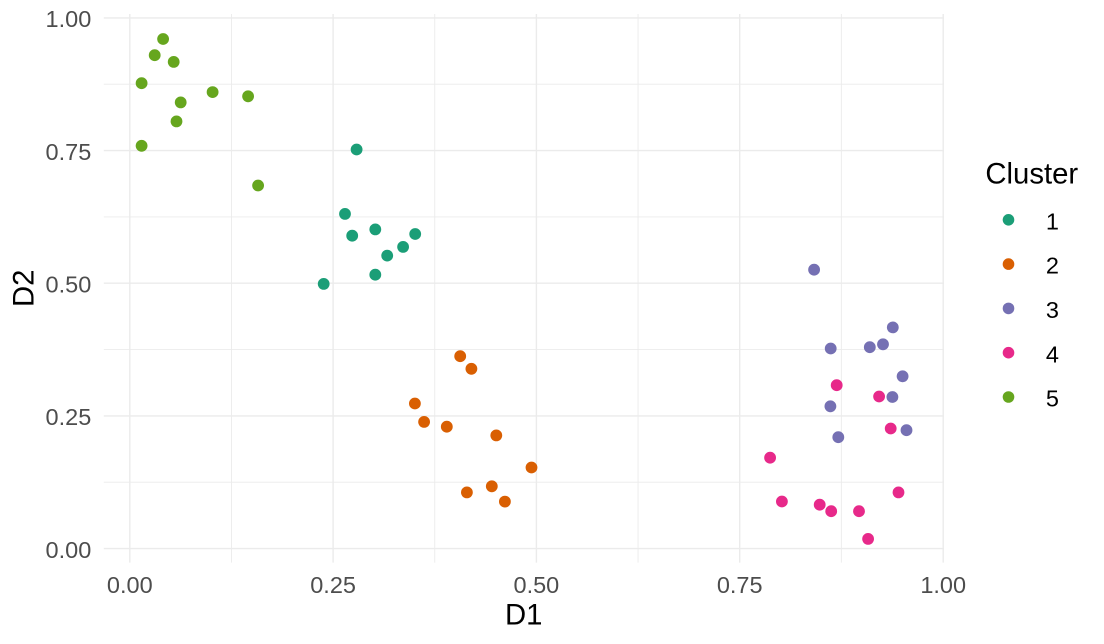 This screenshot has width=1104, height=644. Describe the element at coordinates (523, 615) in the screenshot. I see `svg-text: D1` at that location.